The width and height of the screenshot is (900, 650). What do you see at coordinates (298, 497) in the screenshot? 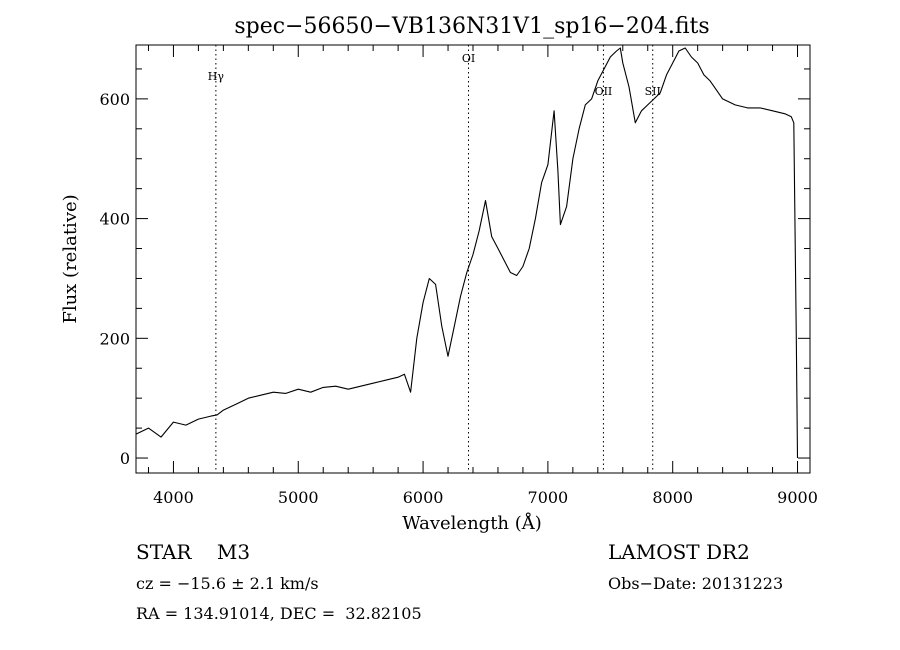
I see `x-tick-label: 5000` at bounding box center [298, 497].